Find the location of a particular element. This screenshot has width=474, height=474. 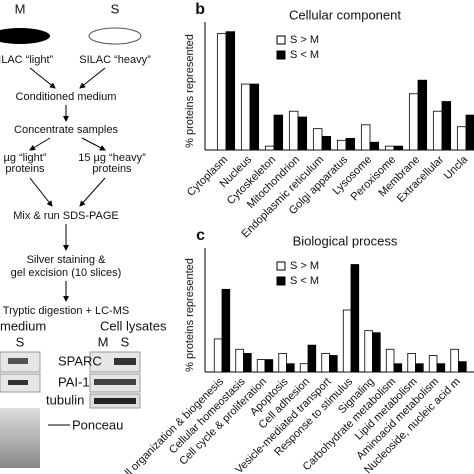

step: Mix & run SDS-PAGE is located at coordinates (66, 216).